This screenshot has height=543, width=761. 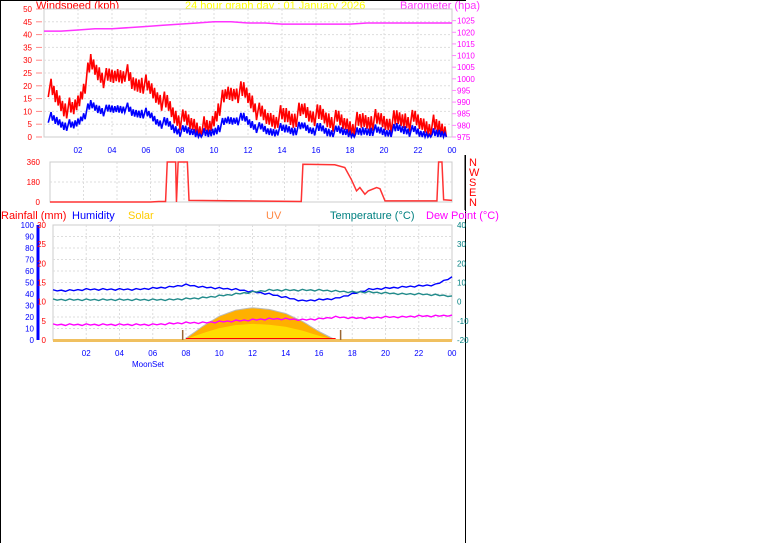 I want to click on windspeed-tick-label: 15, so click(x=27, y=99).